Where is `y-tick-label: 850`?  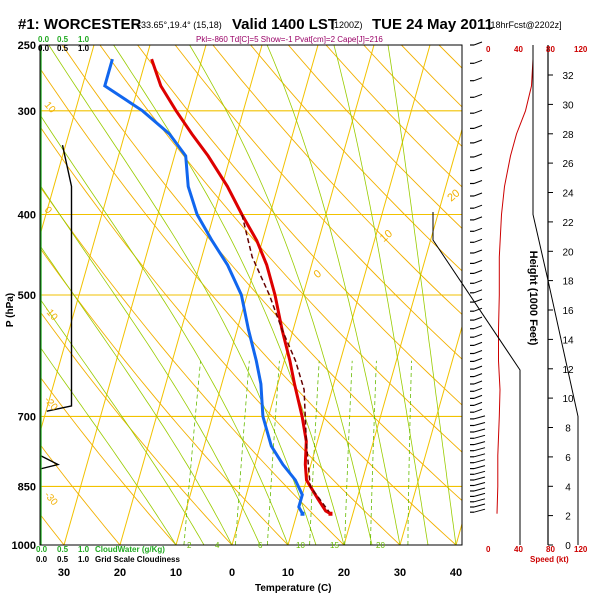 y-tick-label: 850 is located at coordinates (27, 487).